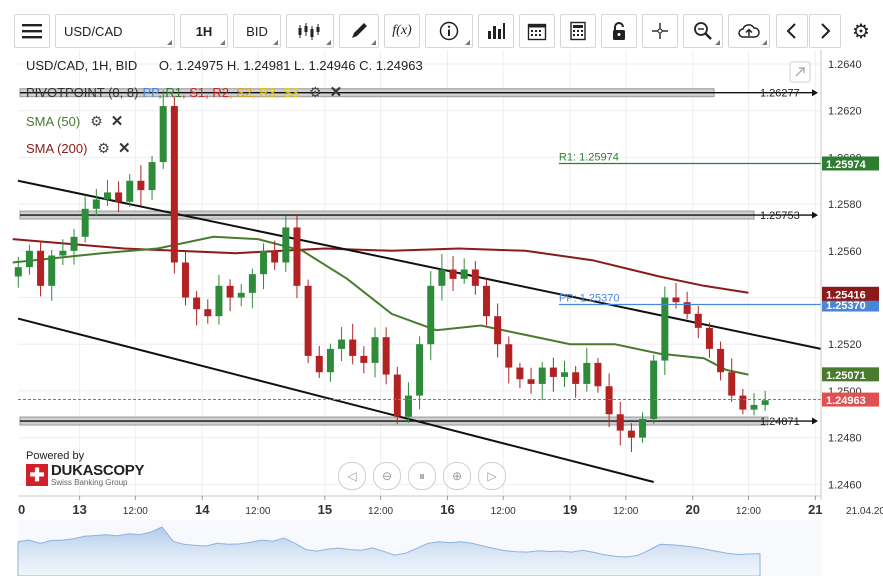 This screenshot has width=883, height=576. What do you see at coordinates (310, 31) in the screenshot?
I see `chart-type-button` at bounding box center [310, 31].